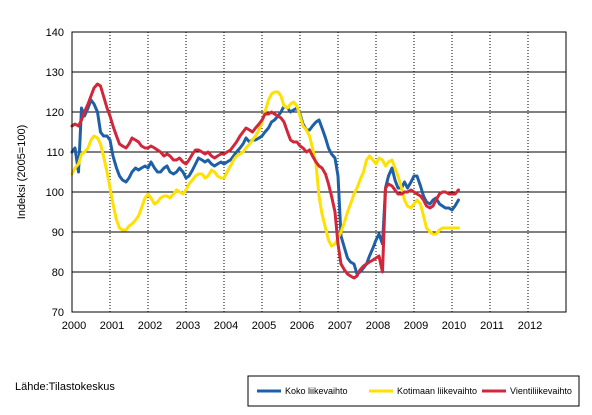 This screenshot has height=415, width=592. I want to click on legend-box, so click(413, 391).